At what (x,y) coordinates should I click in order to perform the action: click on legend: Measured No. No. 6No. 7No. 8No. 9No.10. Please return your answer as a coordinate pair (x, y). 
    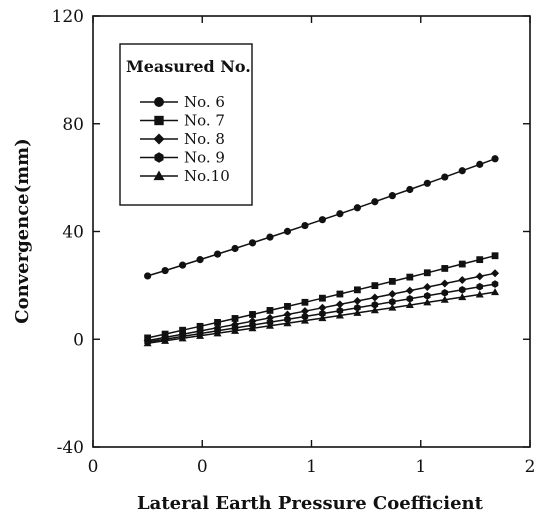
    Looking at the image, I should click on (186, 124).